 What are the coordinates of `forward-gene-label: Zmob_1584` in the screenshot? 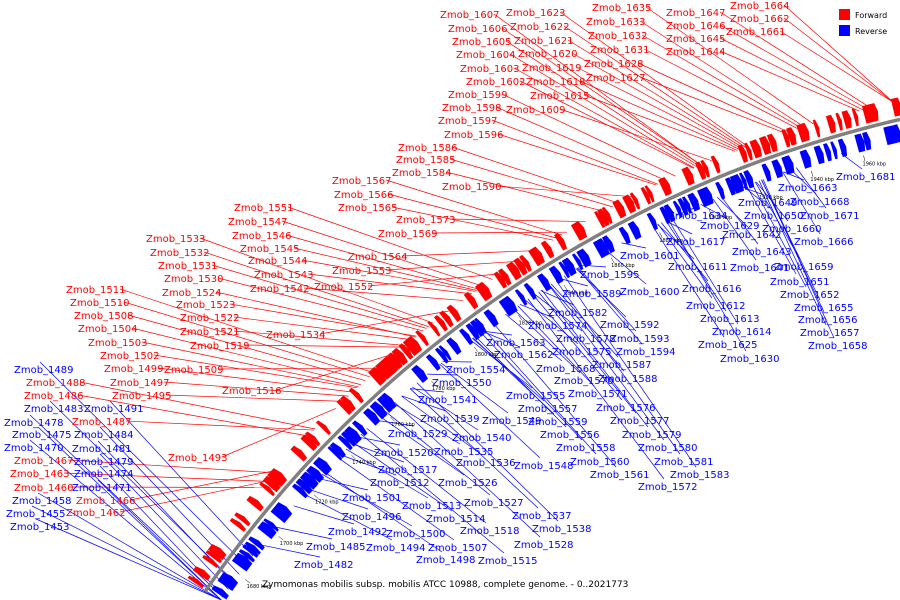 It's located at (422, 173).